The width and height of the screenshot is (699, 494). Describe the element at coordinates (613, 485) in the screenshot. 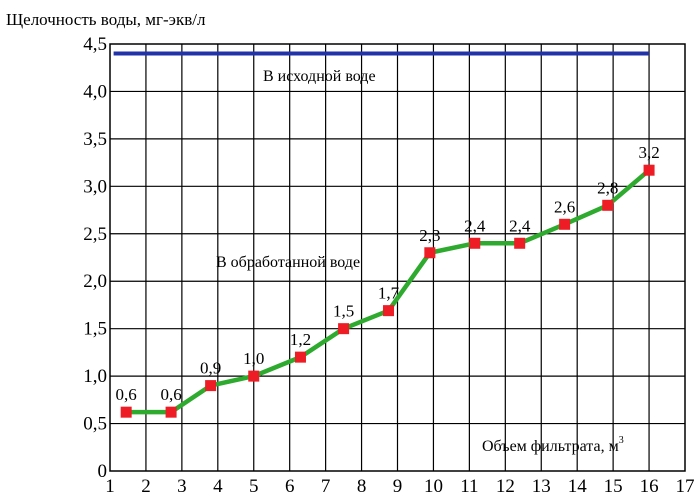

I see `x-tick-15: 15` at that location.